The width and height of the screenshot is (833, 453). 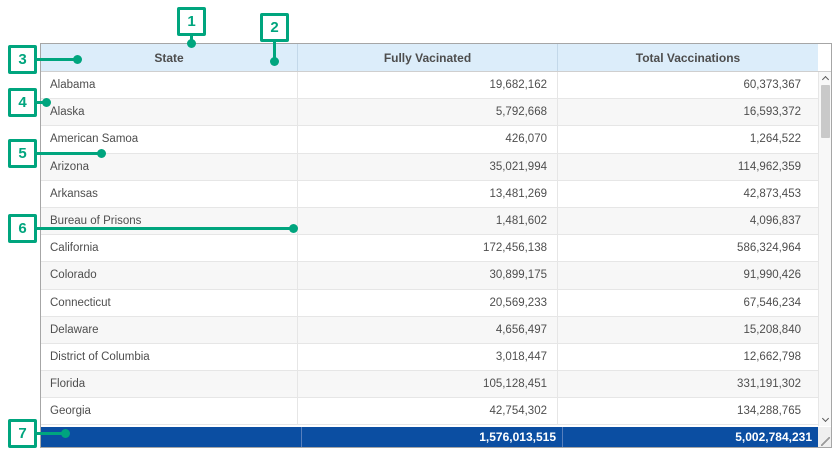 I want to click on total-vaccinations-cell: 114,962,359, so click(x=688, y=167).